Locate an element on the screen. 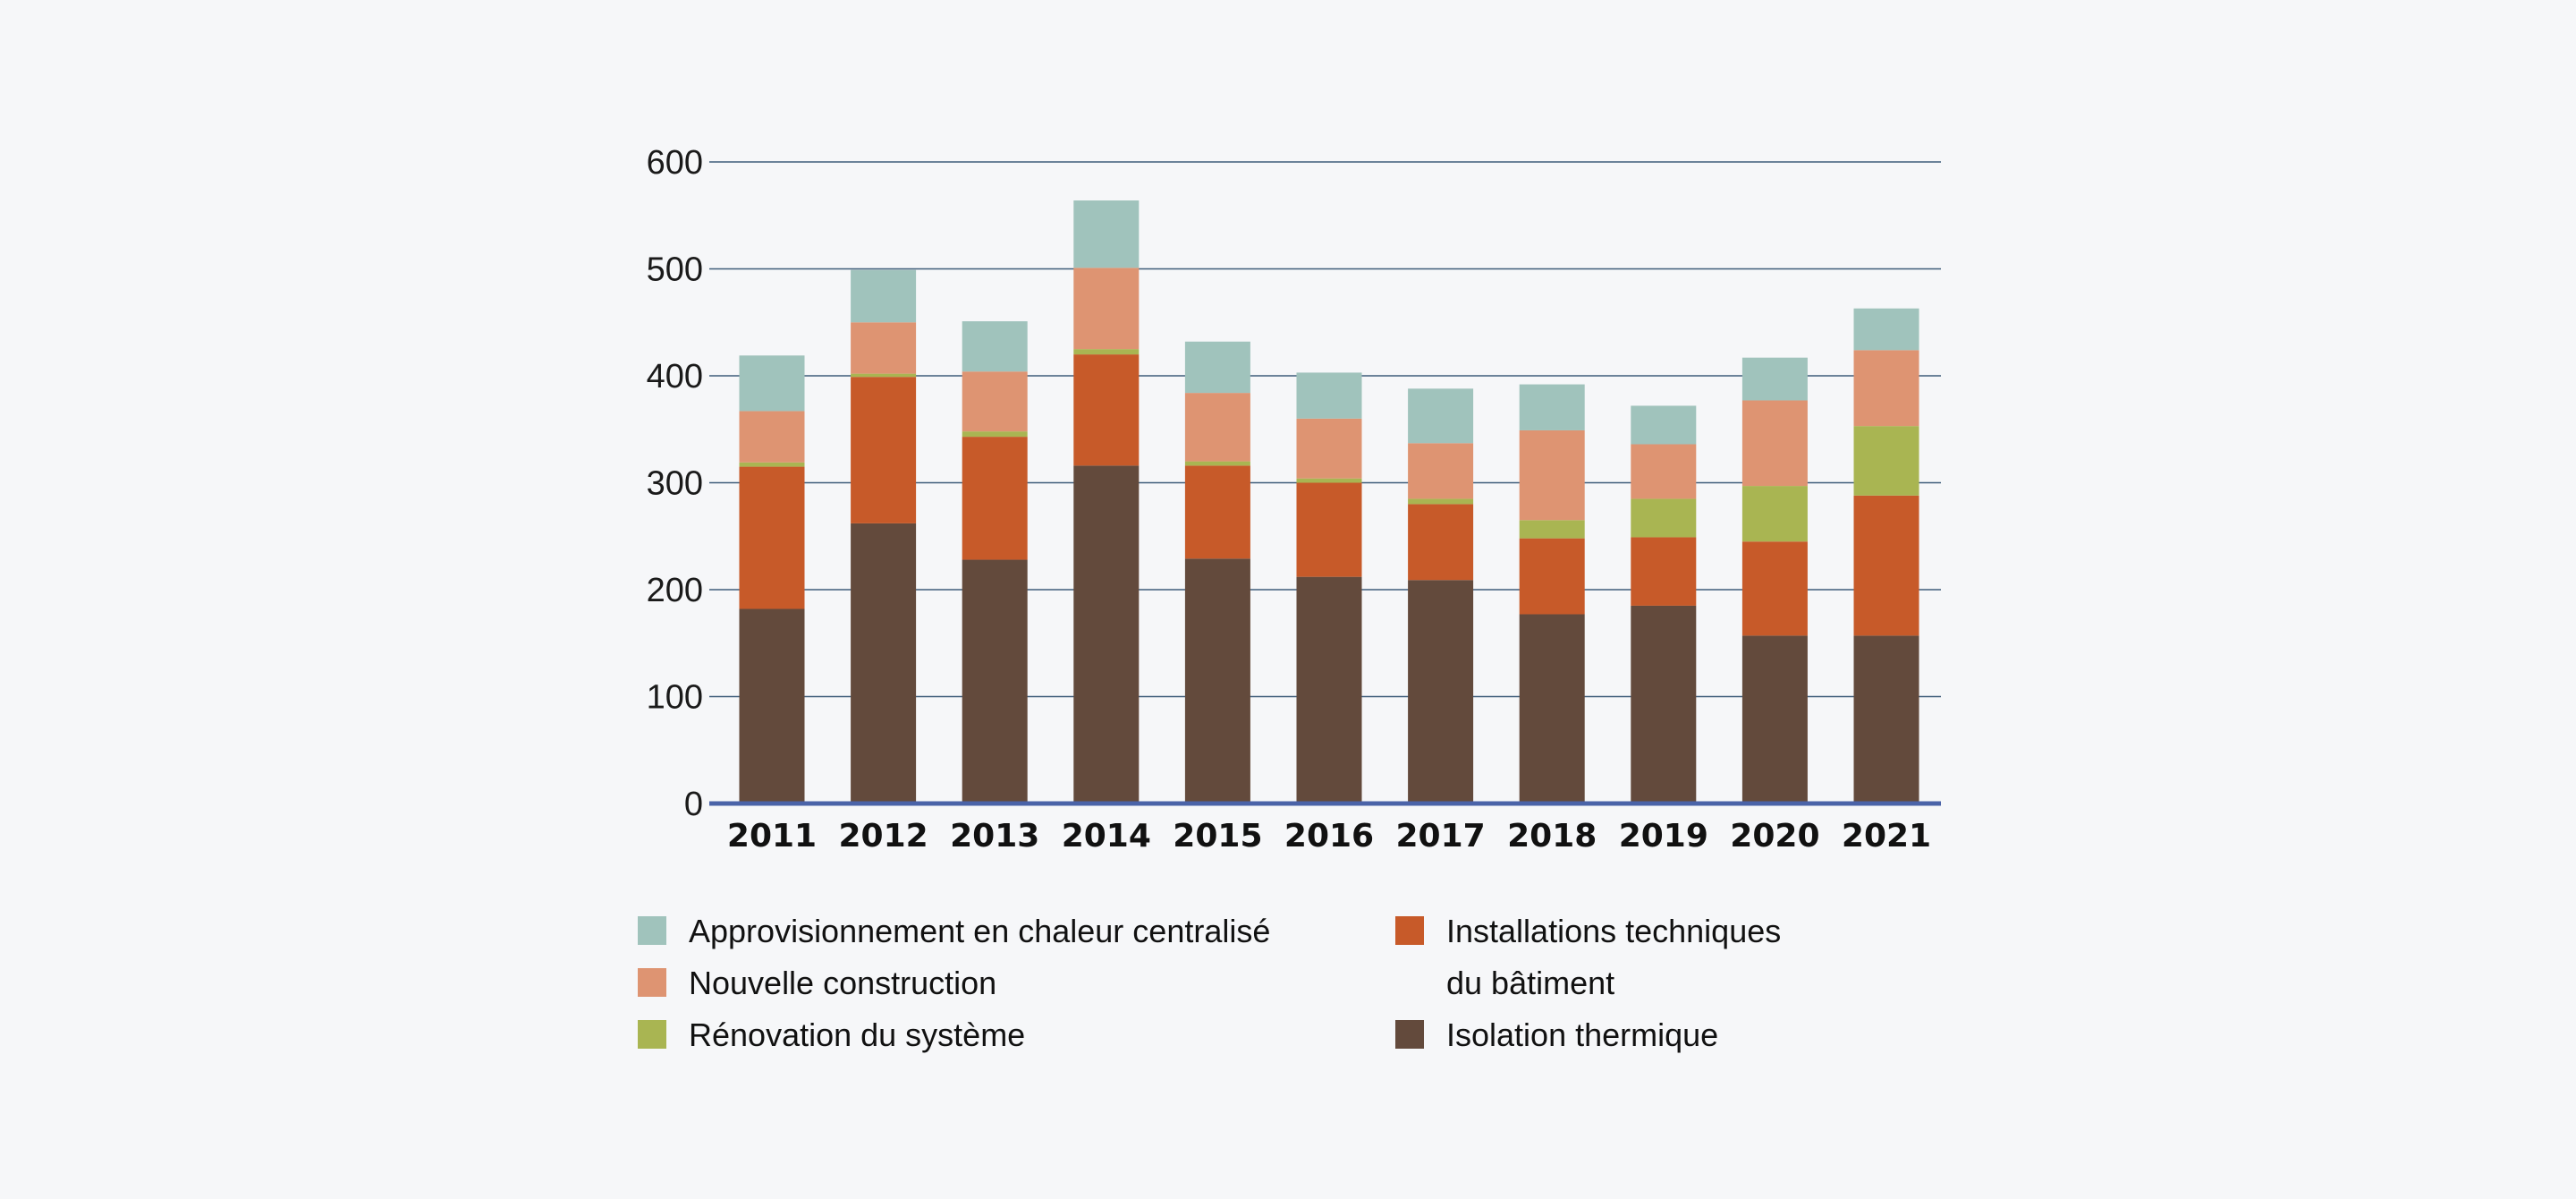  bar-segment-2020-isolation-thermique is located at coordinates (1774, 719).